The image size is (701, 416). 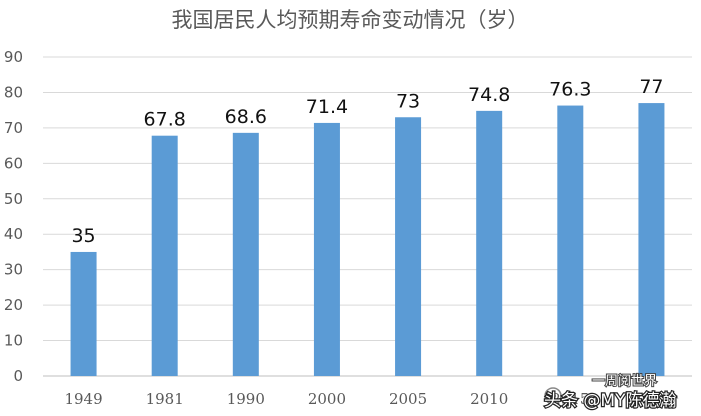 What do you see at coordinates (327, 107) in the screenshot?
I see `data-label-2000: 71.4` at bounding box center [327, 107].